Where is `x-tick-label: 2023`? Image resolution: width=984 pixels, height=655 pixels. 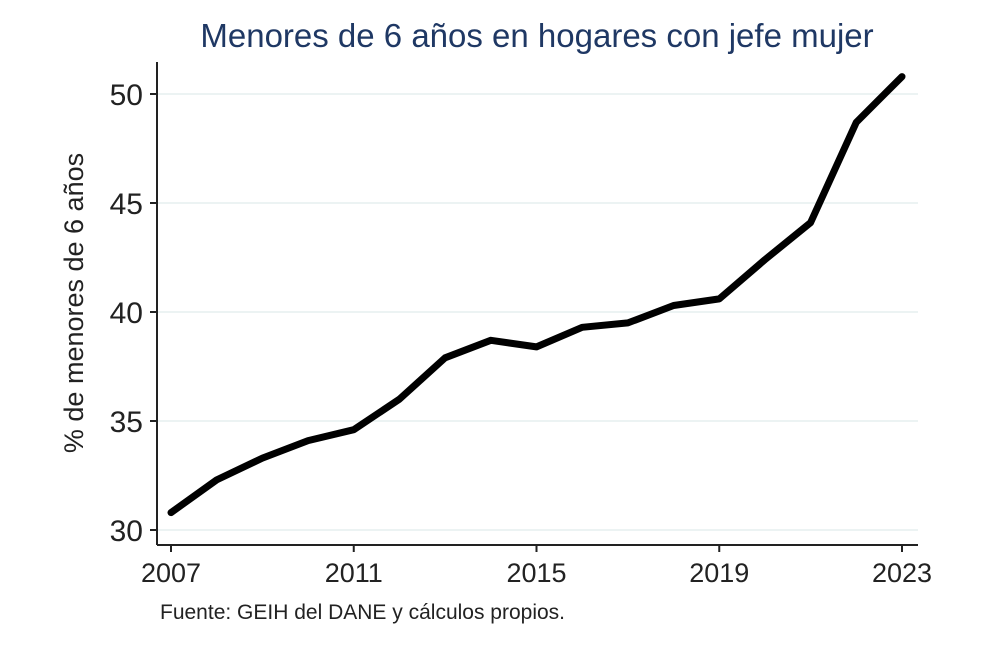
x-tick-label: 2023 is located at coordinates (902, 573).